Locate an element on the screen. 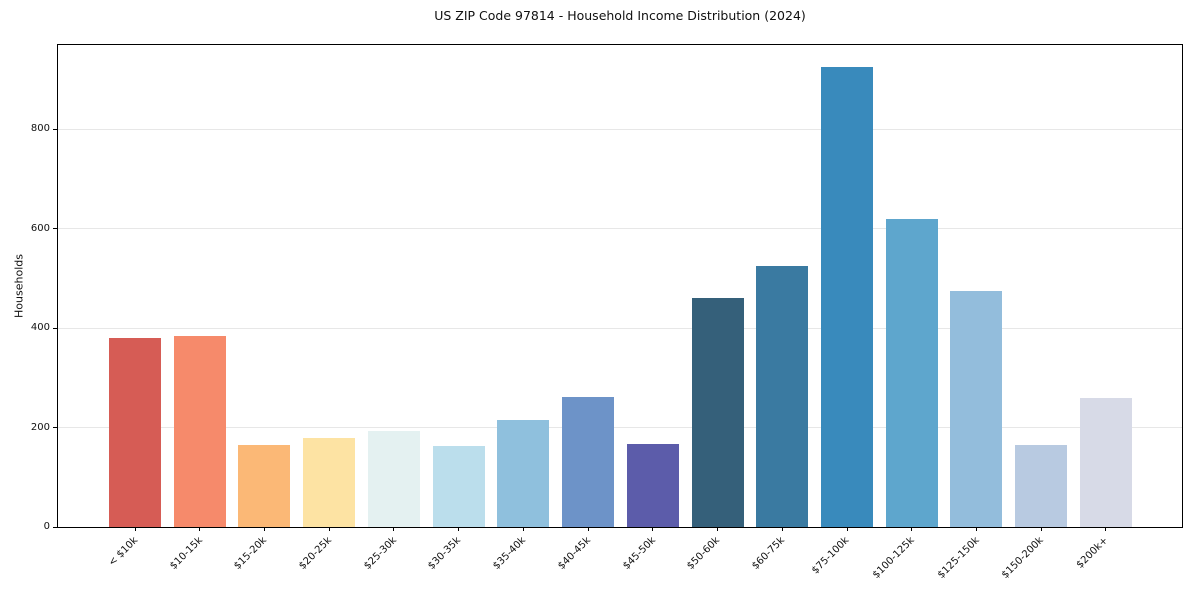 This screenshot has height=590, width=1189. y-axis-tick-label: 0 is located at coordinates (46, 526).